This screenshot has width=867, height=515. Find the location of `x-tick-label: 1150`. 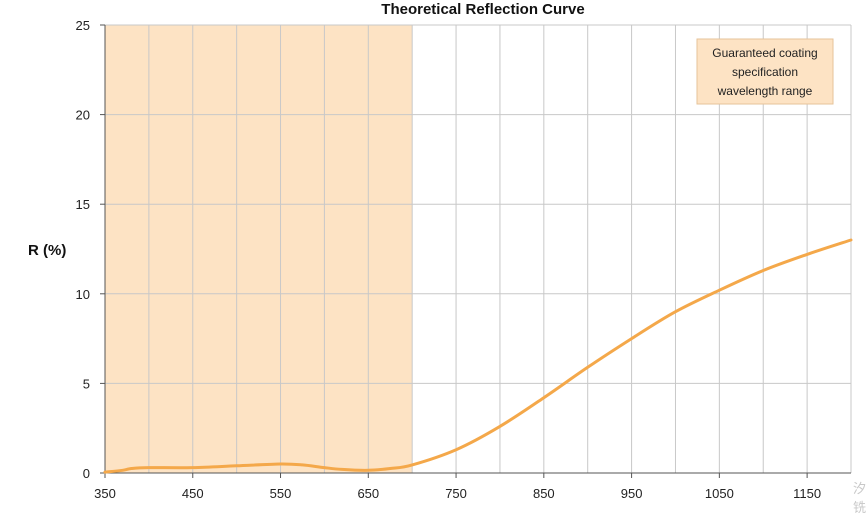

x-tick-label: 1150 is located at coordinates (807, 493).